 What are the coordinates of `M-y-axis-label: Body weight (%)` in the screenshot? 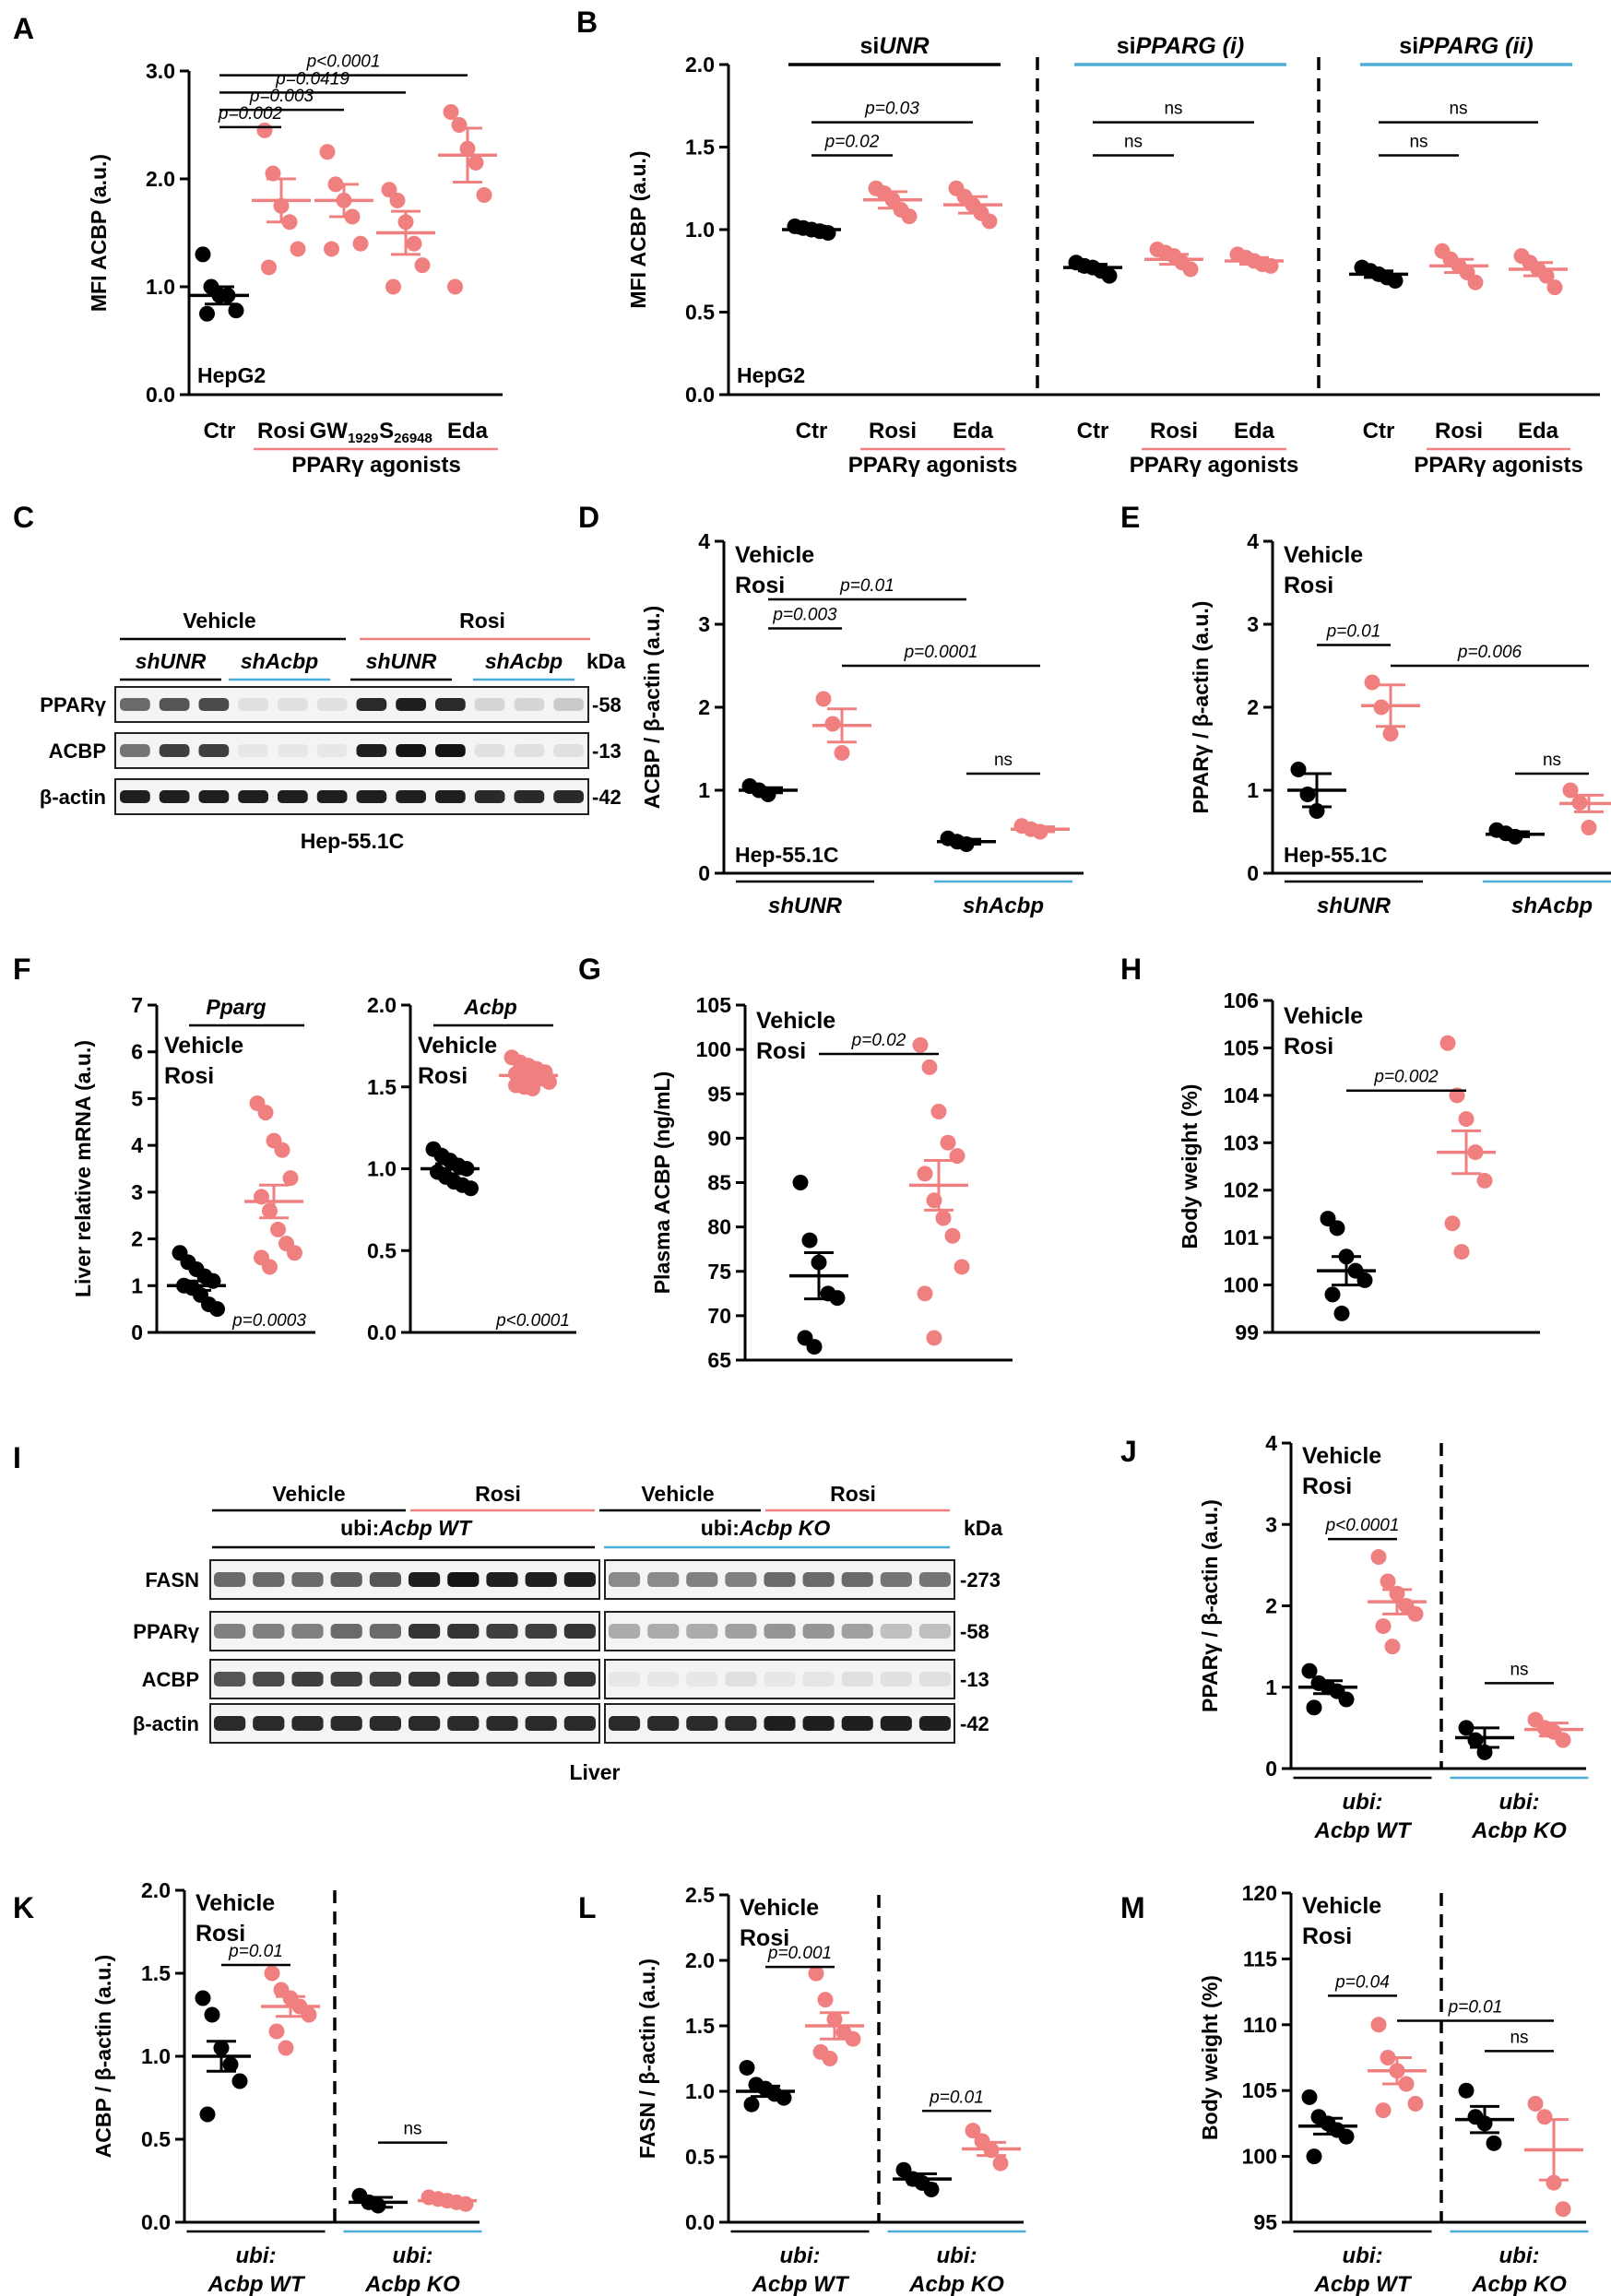 It's located at (1210, 2057).